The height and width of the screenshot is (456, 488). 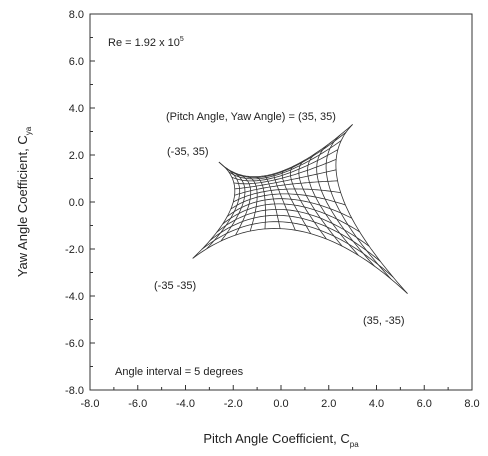 I want to click on x-tick-label: 2.0, so click(x=328, y=404).